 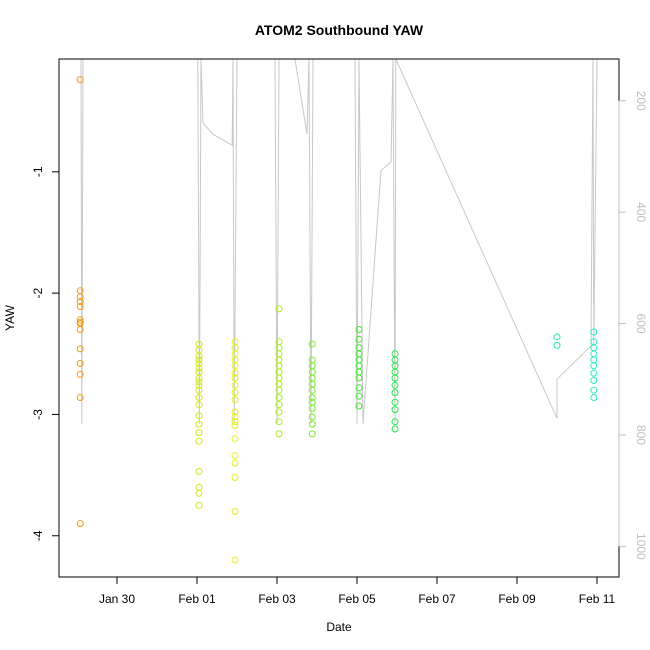 I want to click on y-tick-label-2: -3, so click(x=38, y=414).